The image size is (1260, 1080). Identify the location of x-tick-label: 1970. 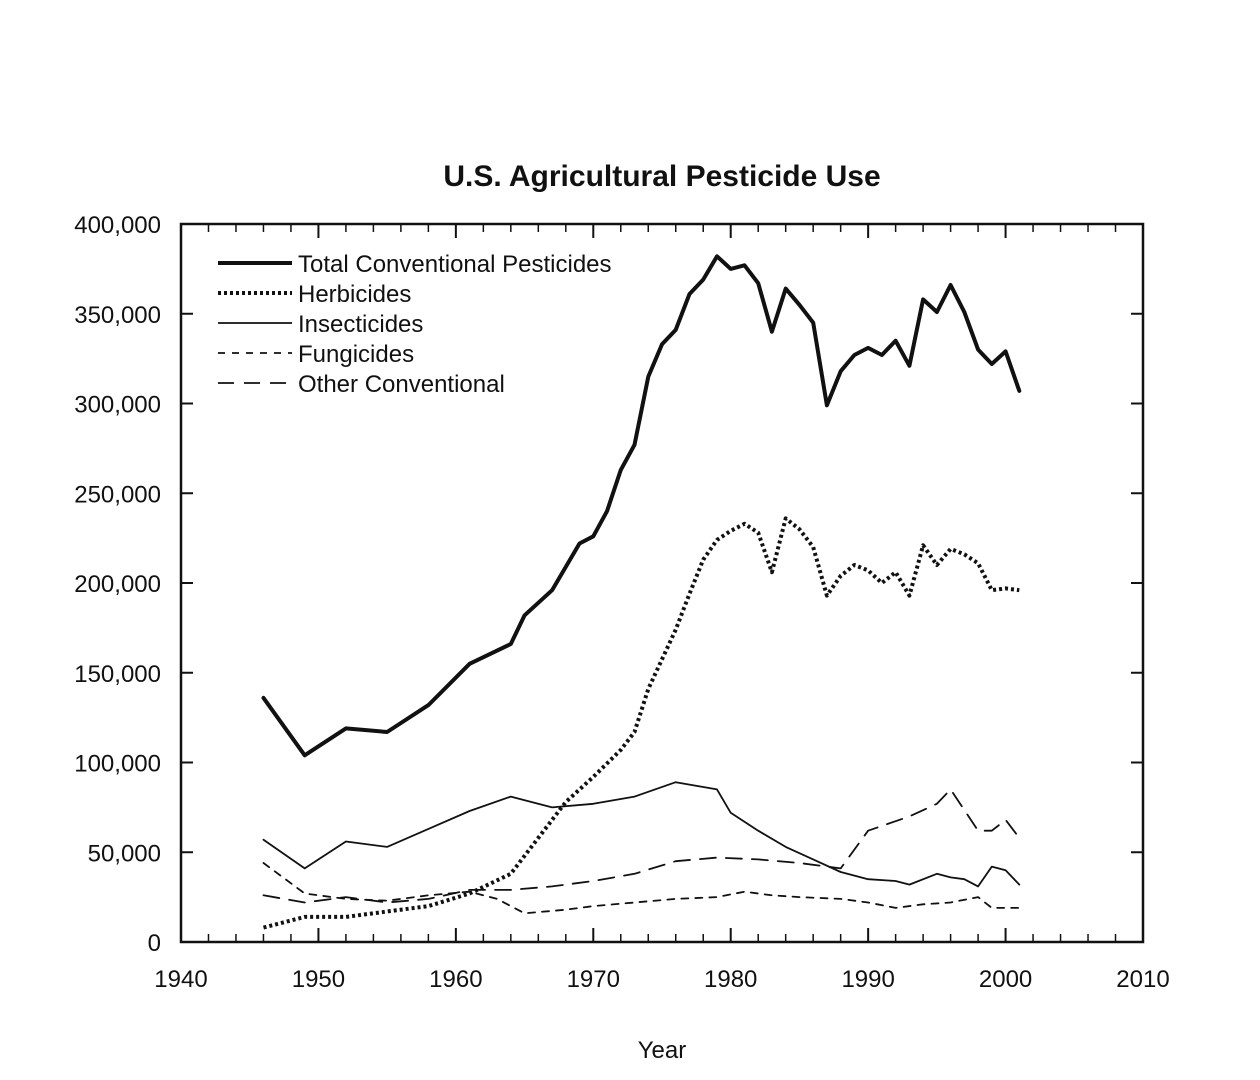
(593, 979).